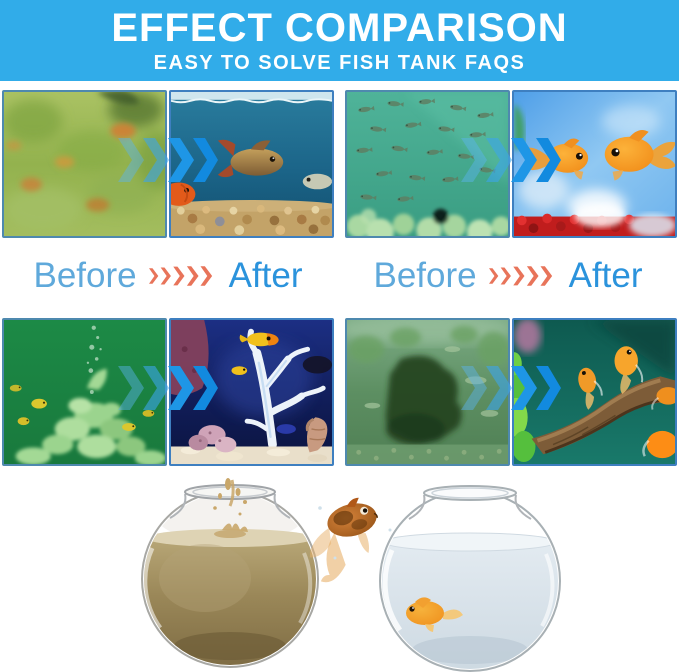 The image size is (679, 672). I want to click on yellow-fish-group, so click(82, 407).